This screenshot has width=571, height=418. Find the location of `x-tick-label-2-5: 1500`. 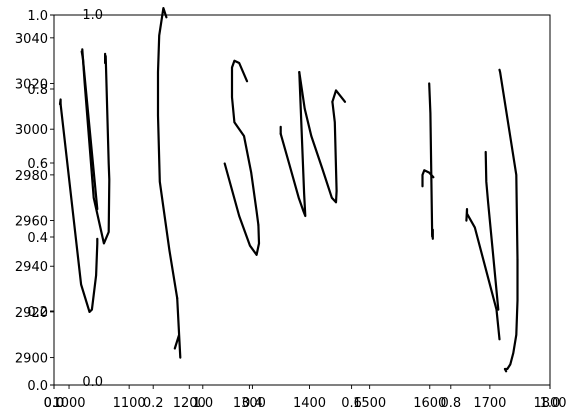

x-tick-label-2-5: 1500 is located at coordinates (369, 403).